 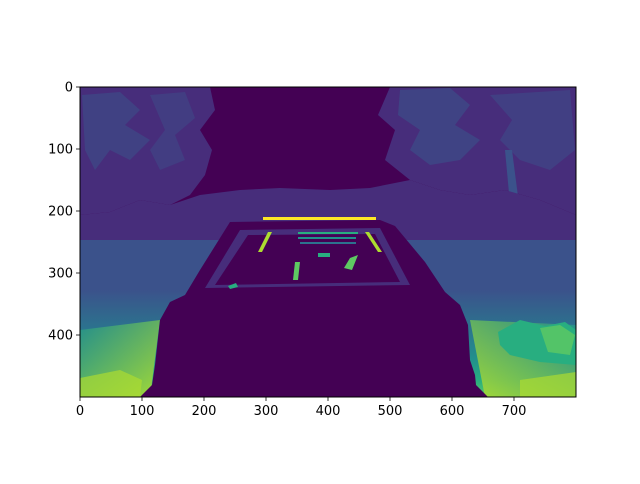 I want to click on car-window-highlight-left, so click(x=296, y=271).